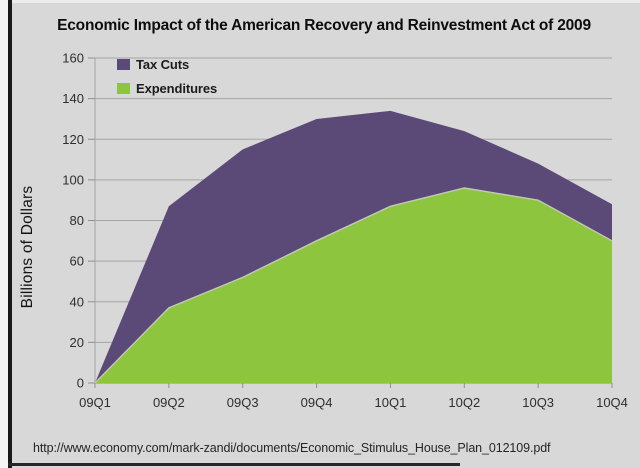 This screenshot has height=468, width=640. I want to click on y-tick-label-20: 20, so click(77, 342).